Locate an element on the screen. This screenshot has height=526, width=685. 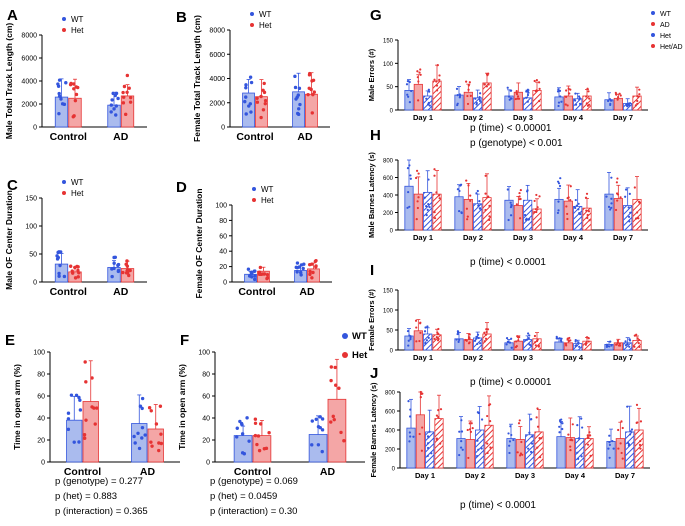
panel-label: H is located at coordinates (375, 135).